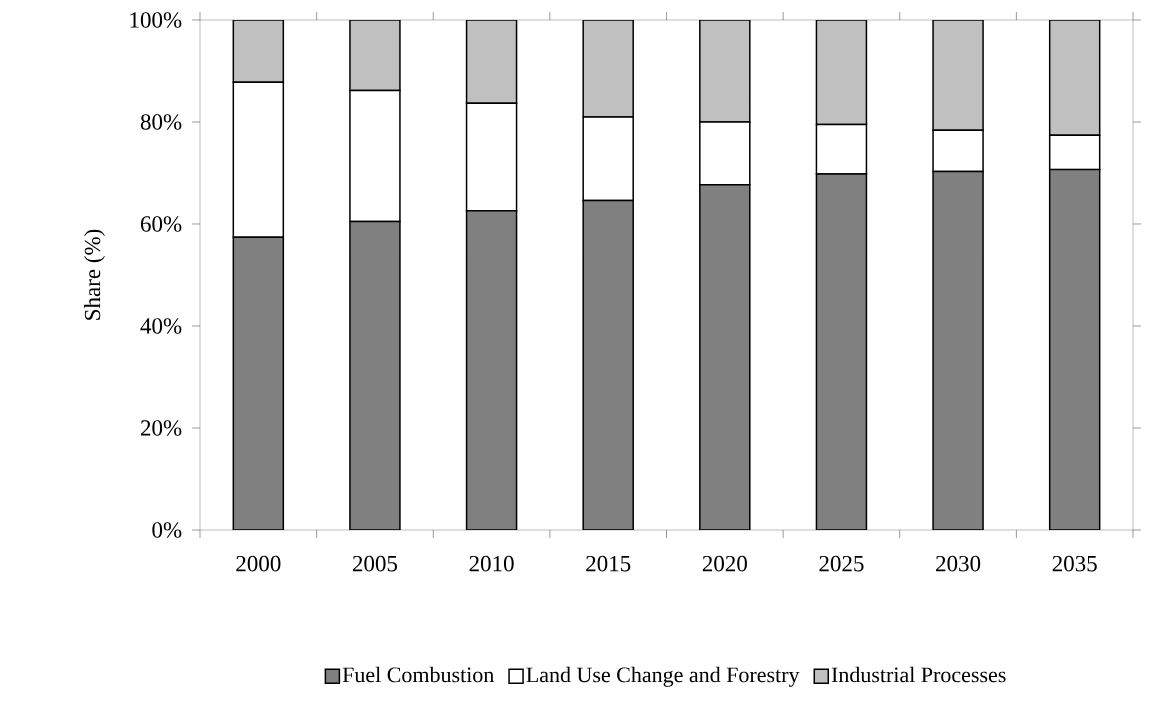 This screenshot has height=721, width=1175. Describe the element at coordinates (841, 563) in the screenshot. I see `x-tick-label: 2025` at that location.